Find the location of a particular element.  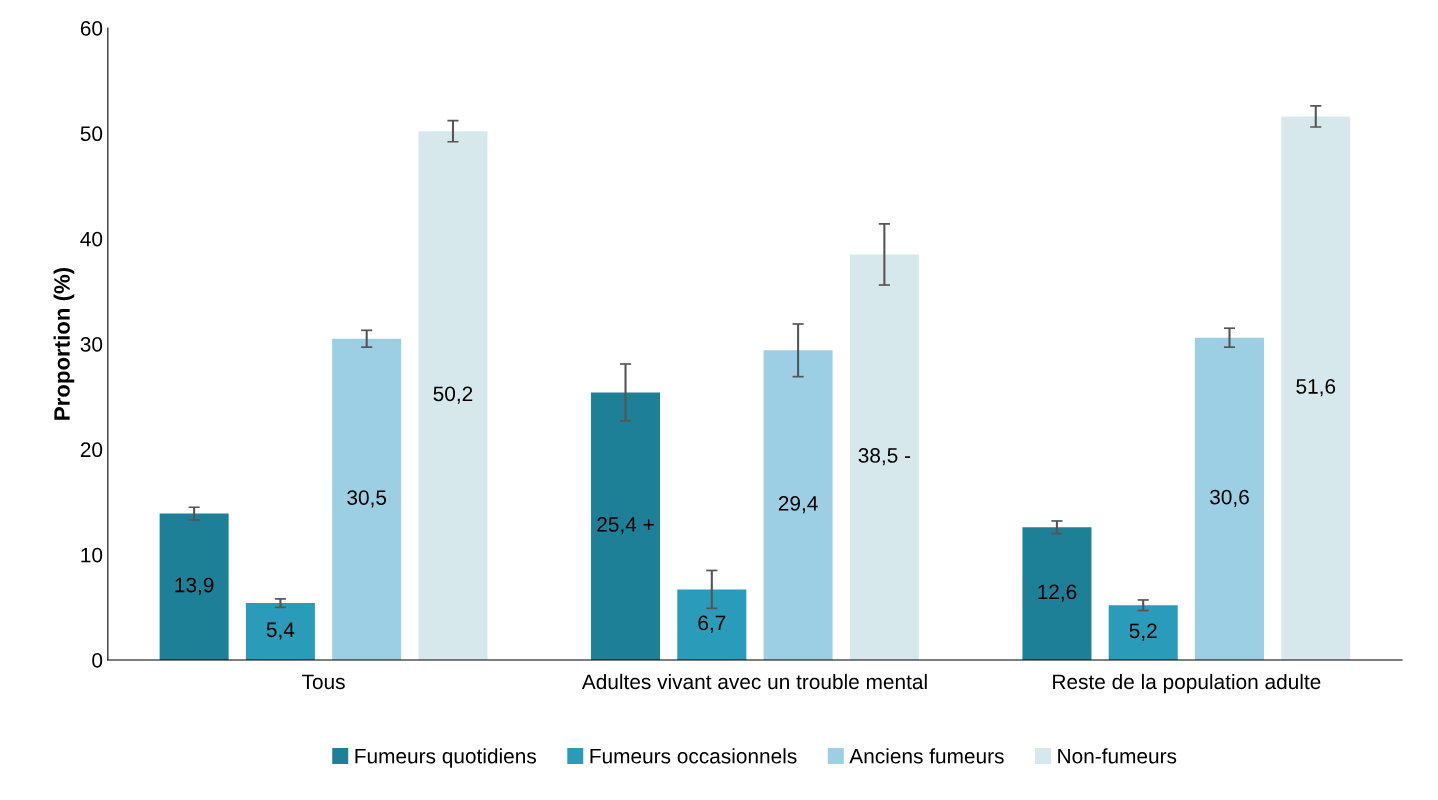

data-label: 5,4 is located at coordinates (280, 631).